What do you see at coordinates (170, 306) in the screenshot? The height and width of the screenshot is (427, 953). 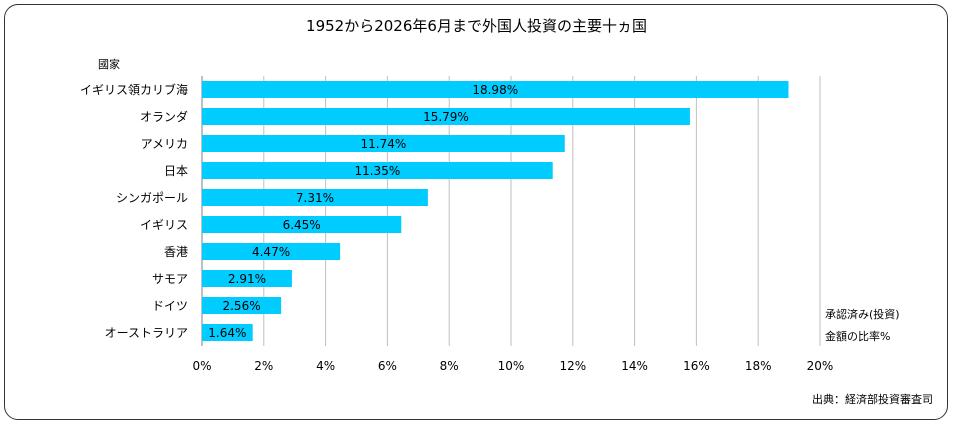 I see `category-label: ドイツ` at bounding box center [170, 306].